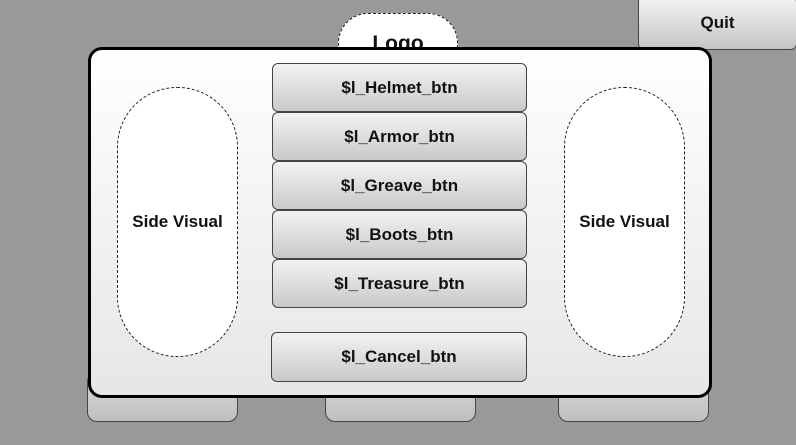 The width and height of the screenshot is (796, 445). I want to click on boots-button: $l_Boots_btn, so click(399, 234).